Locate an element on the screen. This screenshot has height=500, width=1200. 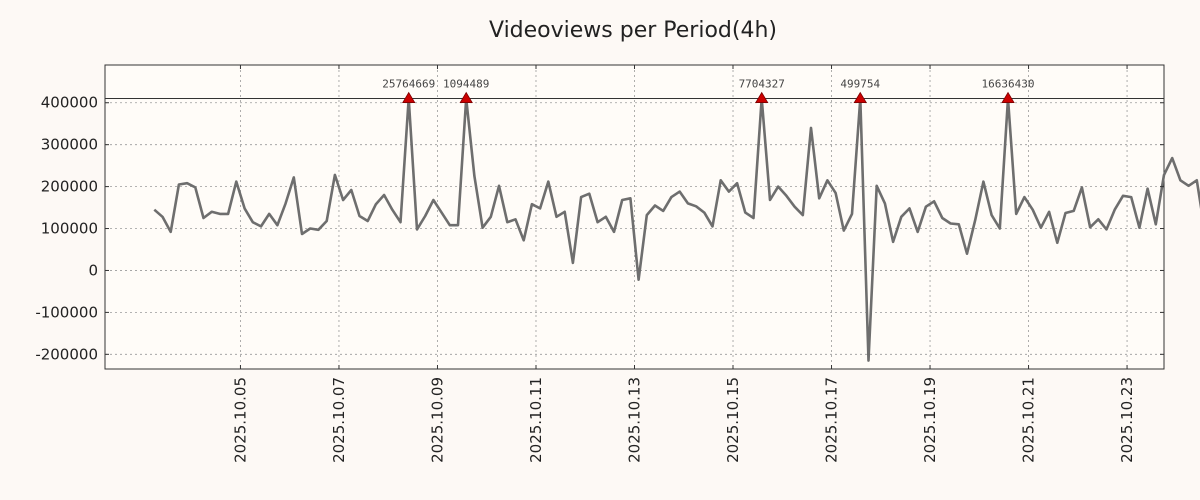
x-tick-label: 2025.10.15 is located at coordinates (733, 420).